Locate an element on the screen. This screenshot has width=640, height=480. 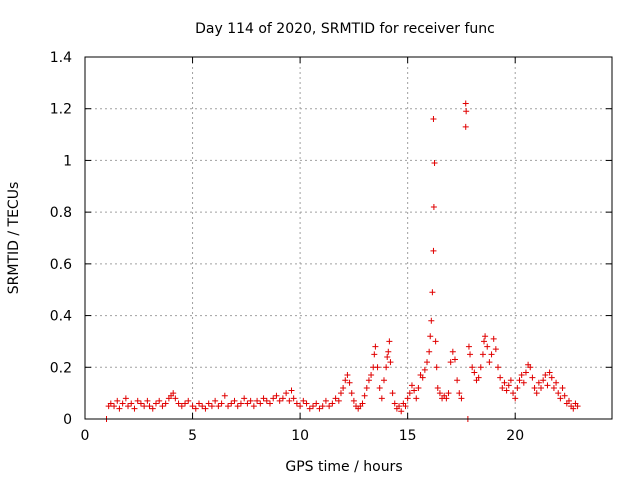
y-tick-label: 0 is located at coordinates (67, 420).